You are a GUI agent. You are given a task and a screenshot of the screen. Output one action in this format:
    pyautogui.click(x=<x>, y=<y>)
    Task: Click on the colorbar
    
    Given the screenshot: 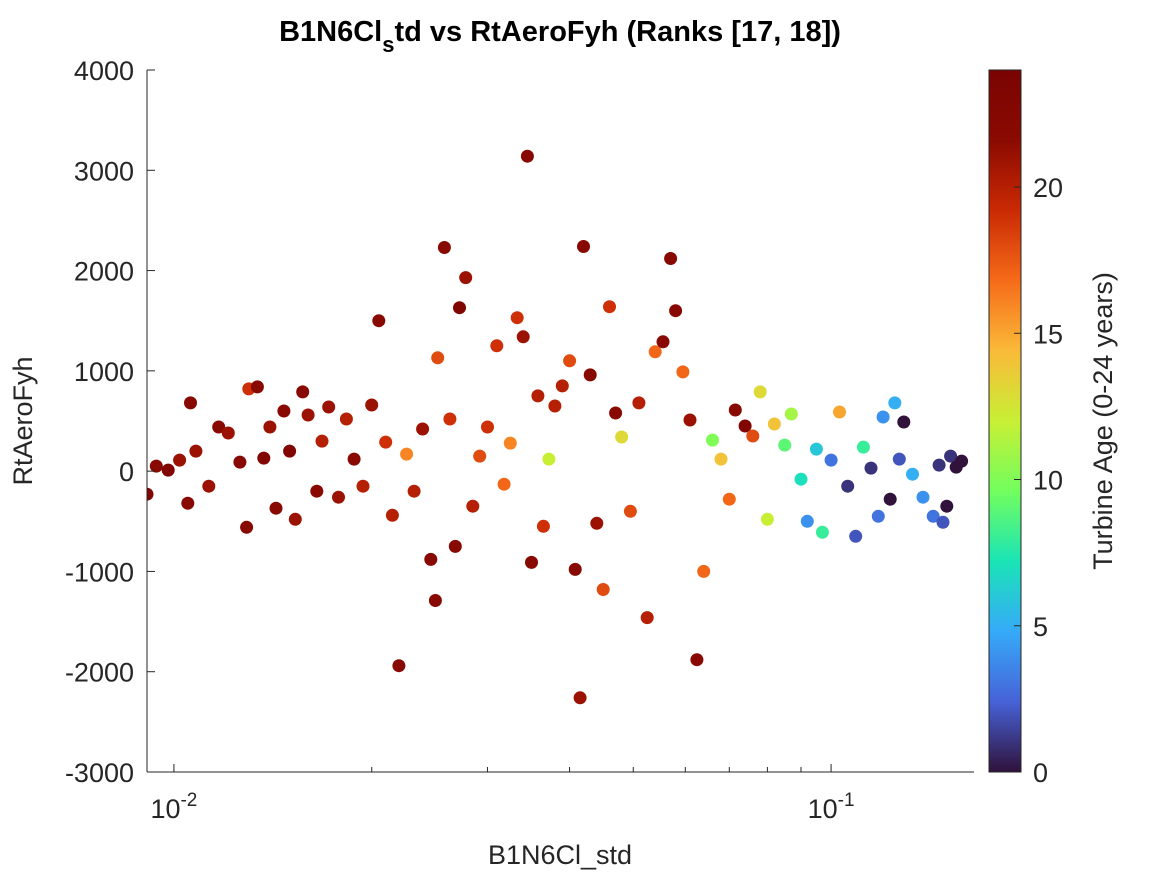 What is the action you would take?
    pyautogui.click(x=1005, y=421)
    